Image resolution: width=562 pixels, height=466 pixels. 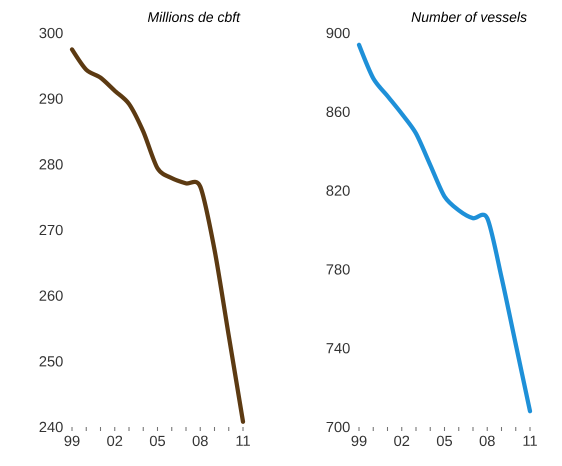 What do you see at coordinates (51, 98) in the screenshot?
I see `y-tick-label: 290` at bounding box center [51, 98].